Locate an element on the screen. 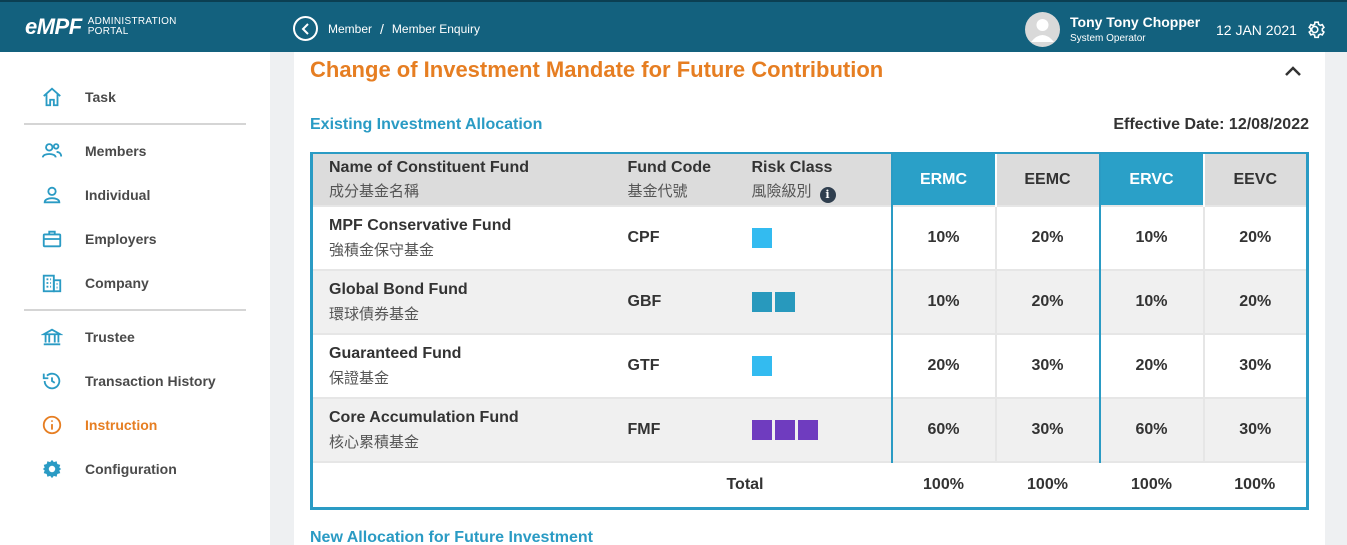 The image size is (1347, 545). logo-subtitle: ADMINISTRATION PORTAL is located at coordinates (132, 27).